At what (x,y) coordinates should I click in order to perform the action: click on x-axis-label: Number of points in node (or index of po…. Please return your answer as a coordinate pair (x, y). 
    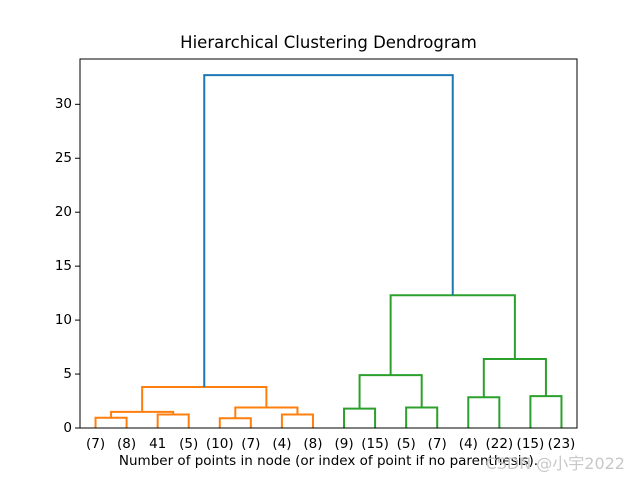
    Looking at the image, I should click on (328, 461).